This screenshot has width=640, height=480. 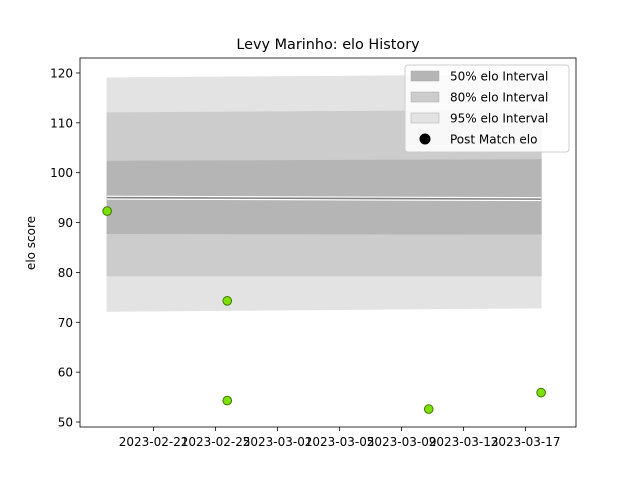 What do you see at coordinates (31, 243) in the screenshot?
I see `y-axis-label: elo score` at bounding box center [31, 243].